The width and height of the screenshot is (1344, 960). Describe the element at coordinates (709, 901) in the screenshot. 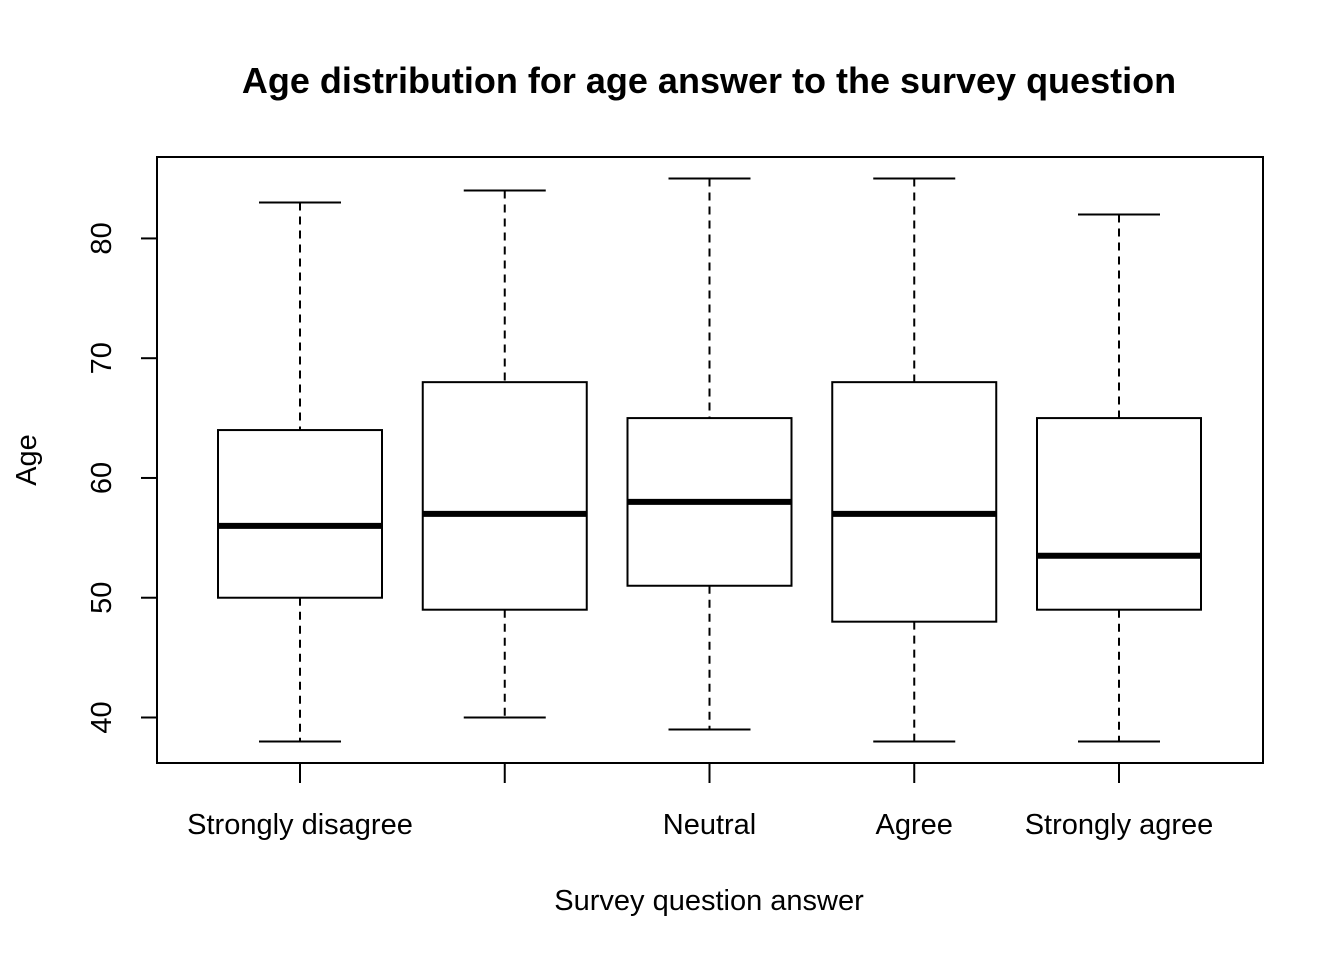

I see `x-axis-label: Survey question answer` at that location.